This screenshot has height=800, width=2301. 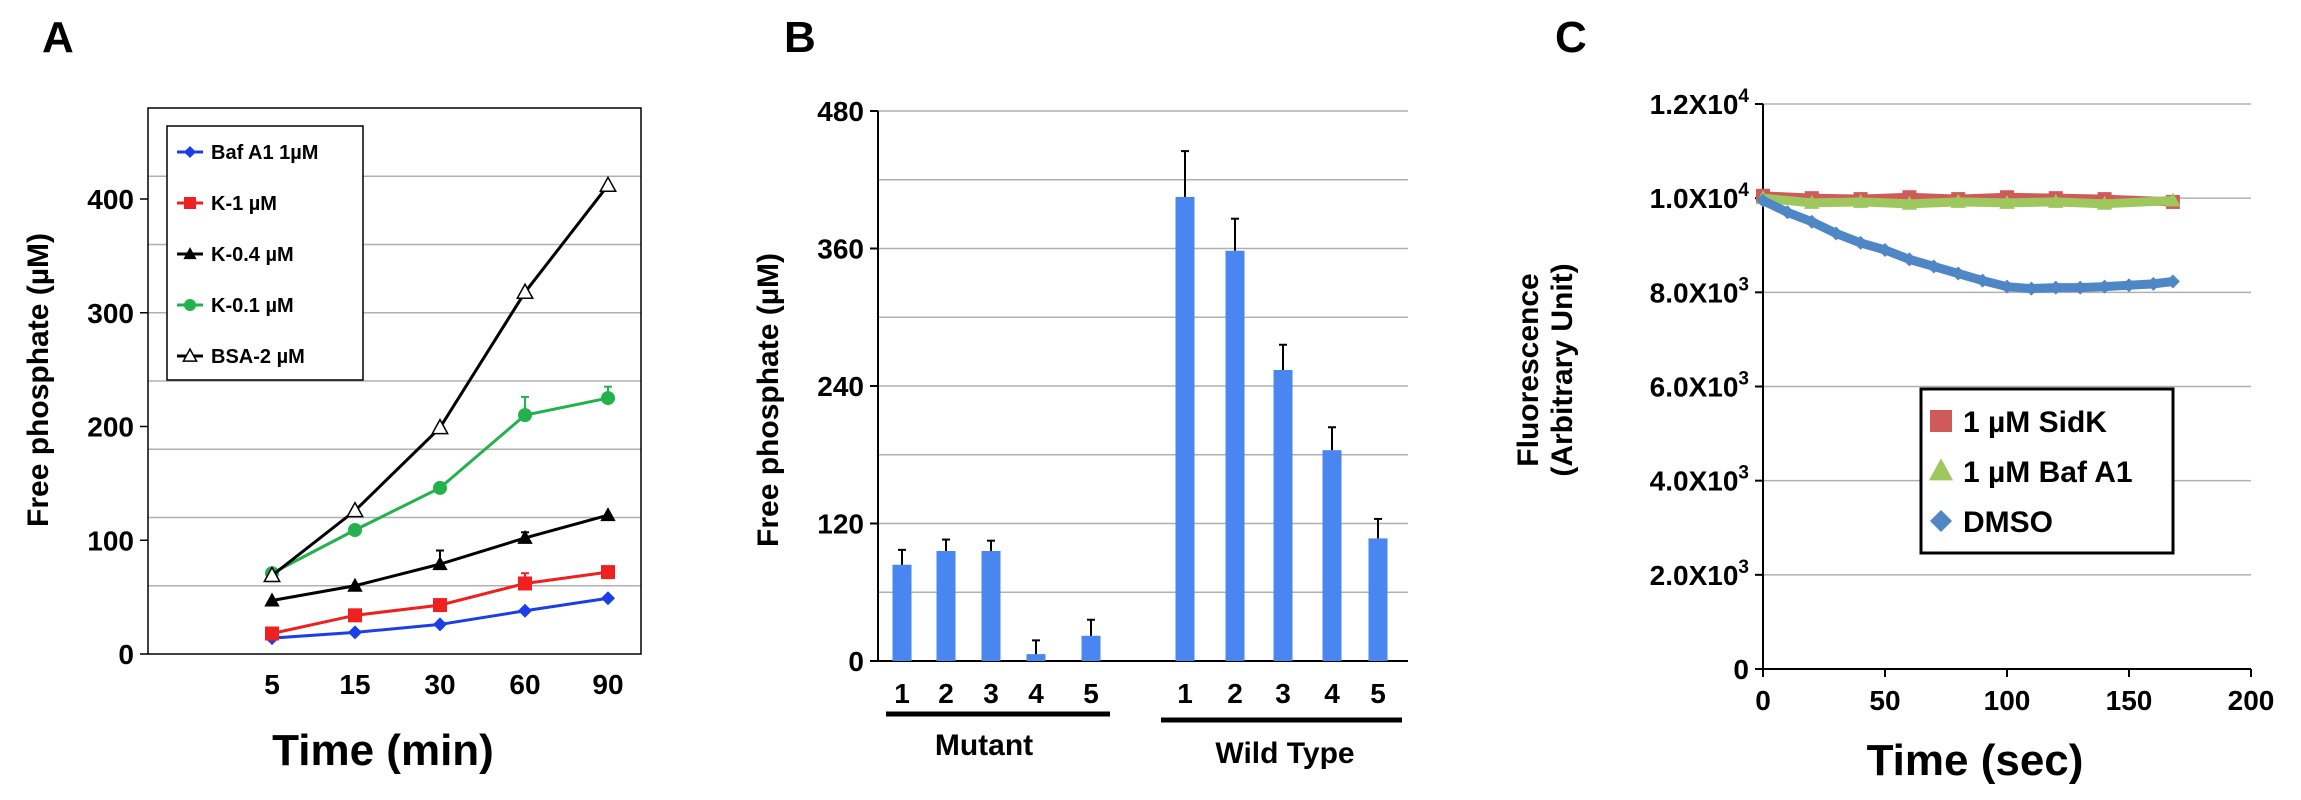 I want to click on y-tick-label: 8.0X103, so click(x=1699, y=291).